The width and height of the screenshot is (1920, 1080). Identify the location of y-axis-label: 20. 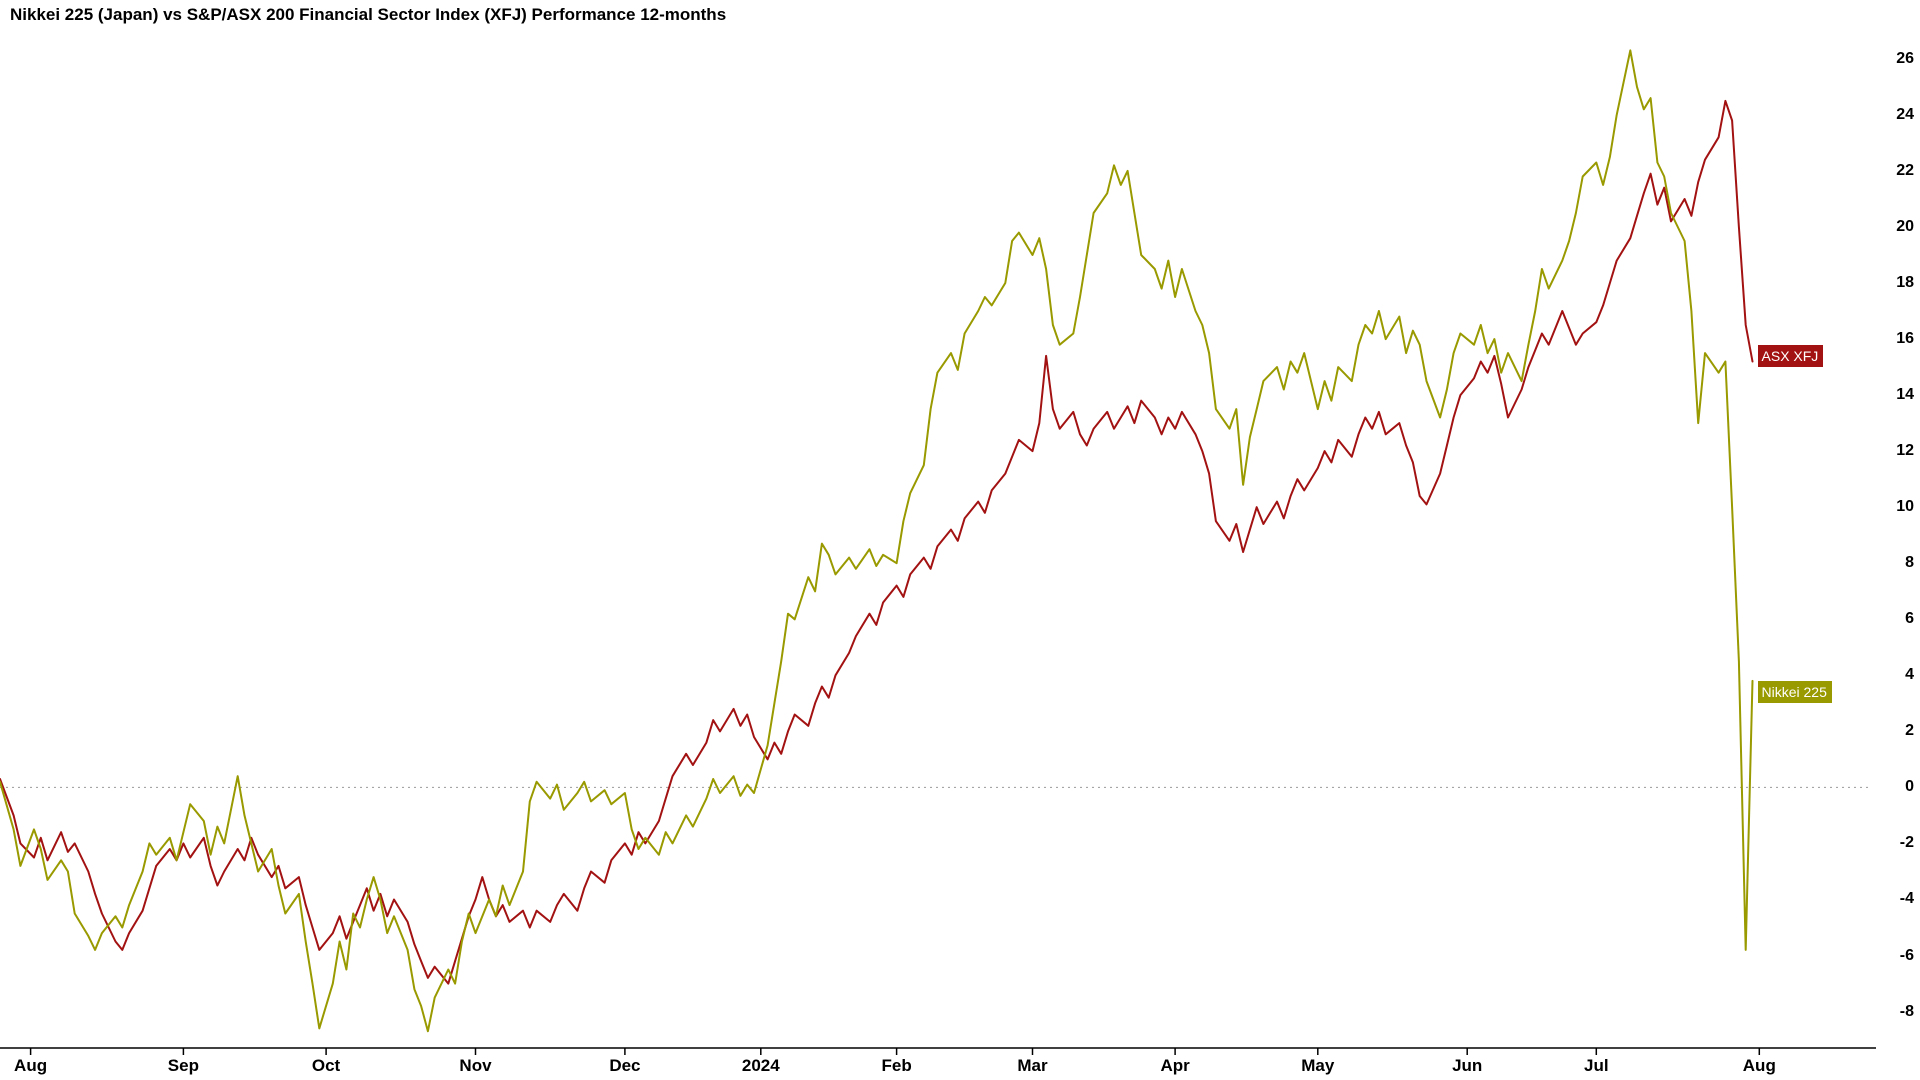
(1905, 226).